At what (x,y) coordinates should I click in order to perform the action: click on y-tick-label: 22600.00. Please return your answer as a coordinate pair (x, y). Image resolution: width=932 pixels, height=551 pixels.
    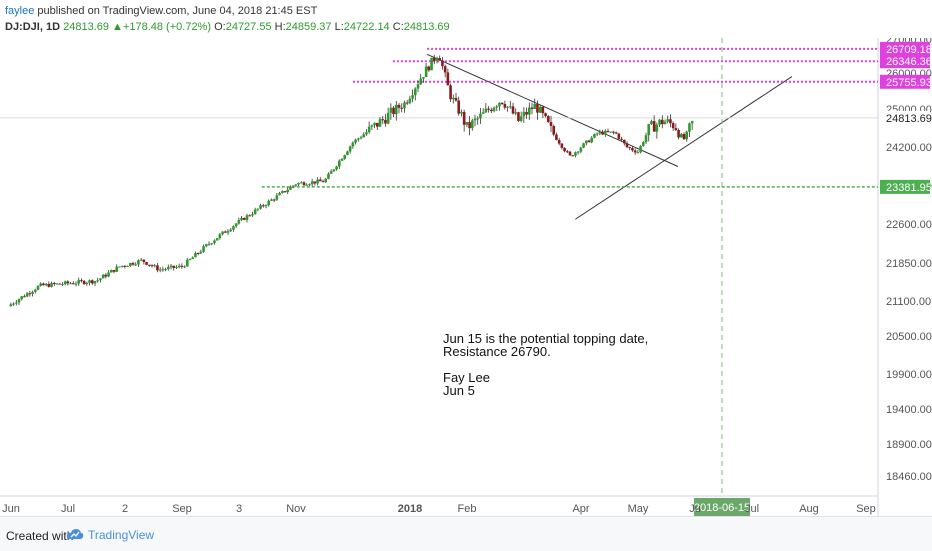
    Looking at the image, I should click on (909, 225).